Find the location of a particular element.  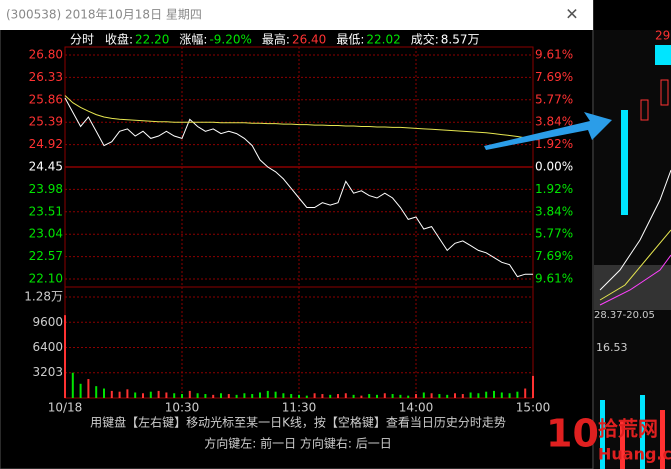

y-tick-label: 25.39 is located at coordinates (46, 122).